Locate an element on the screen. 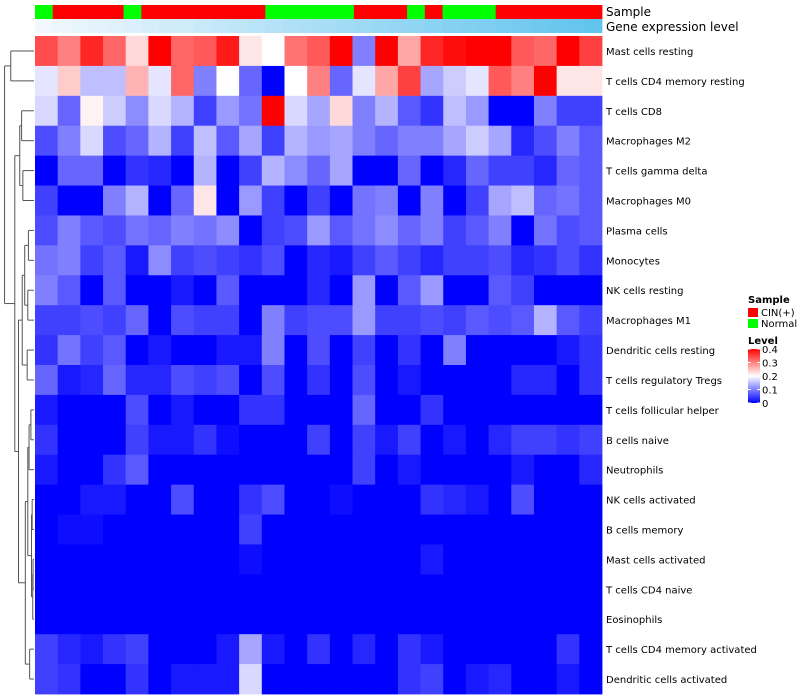 Image resolution: width=800 pixels, height=700 pixels. row-label: NK cells resting is located at coordinates (644, 291).